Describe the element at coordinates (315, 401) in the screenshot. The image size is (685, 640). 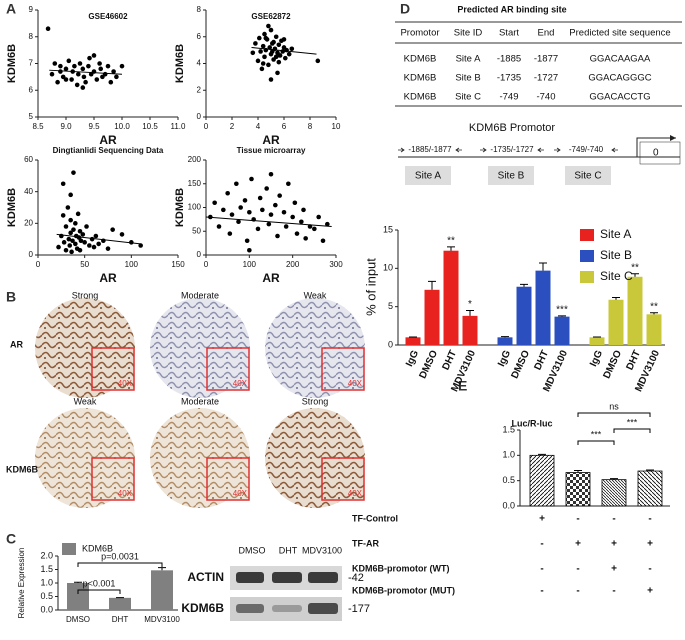
I see `grade-label: Strong` at that location.